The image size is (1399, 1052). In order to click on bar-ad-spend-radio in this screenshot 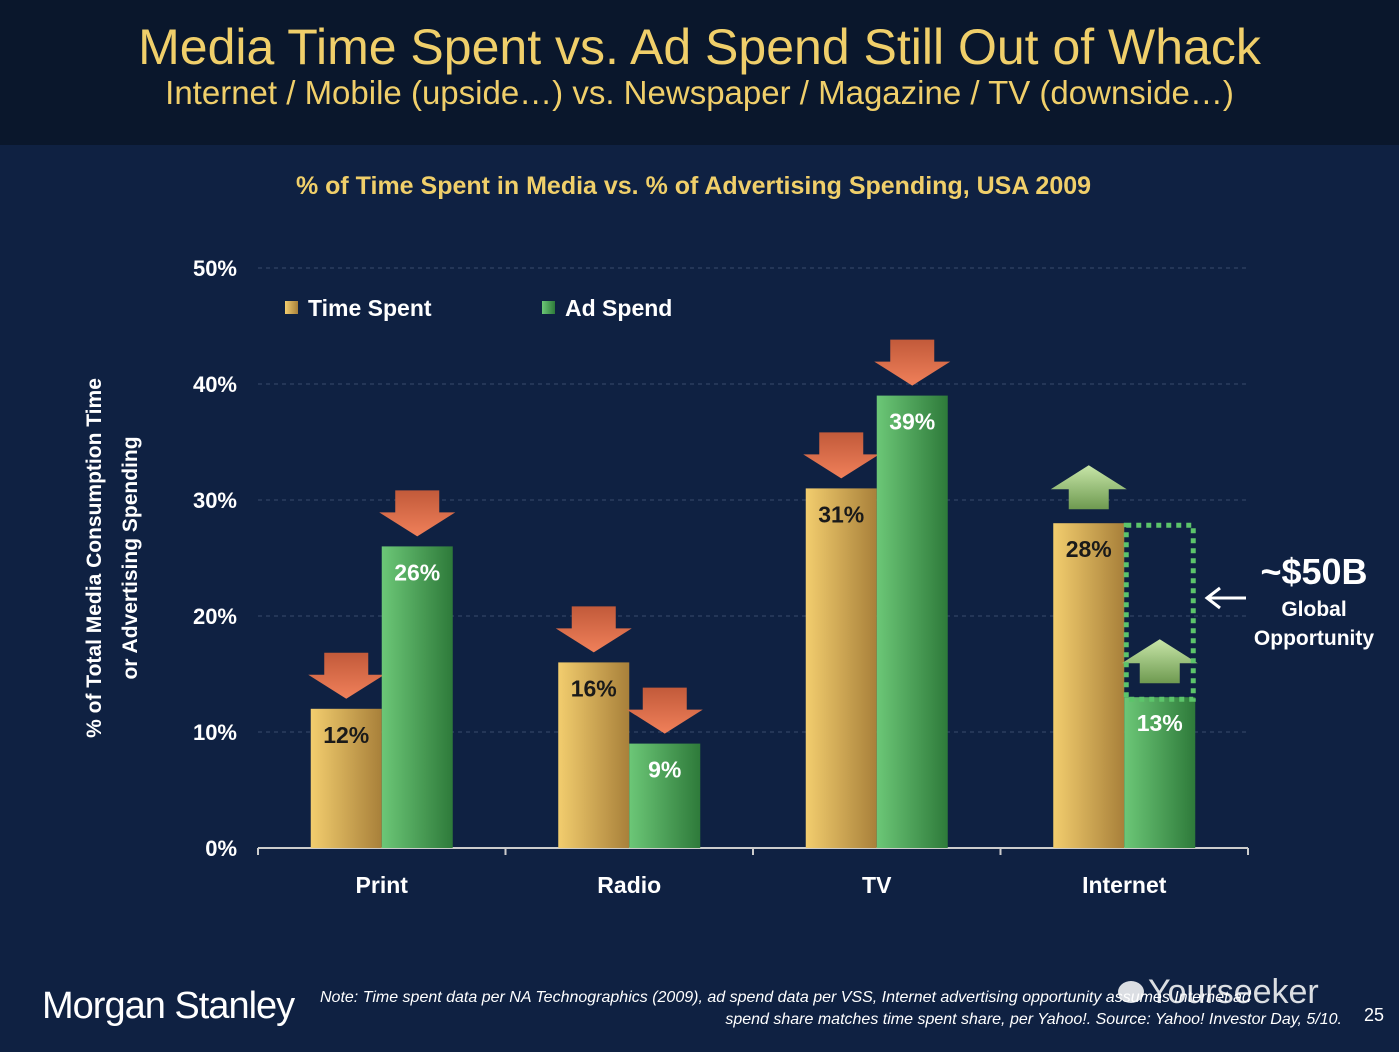, I will do `click(665, 795)`.